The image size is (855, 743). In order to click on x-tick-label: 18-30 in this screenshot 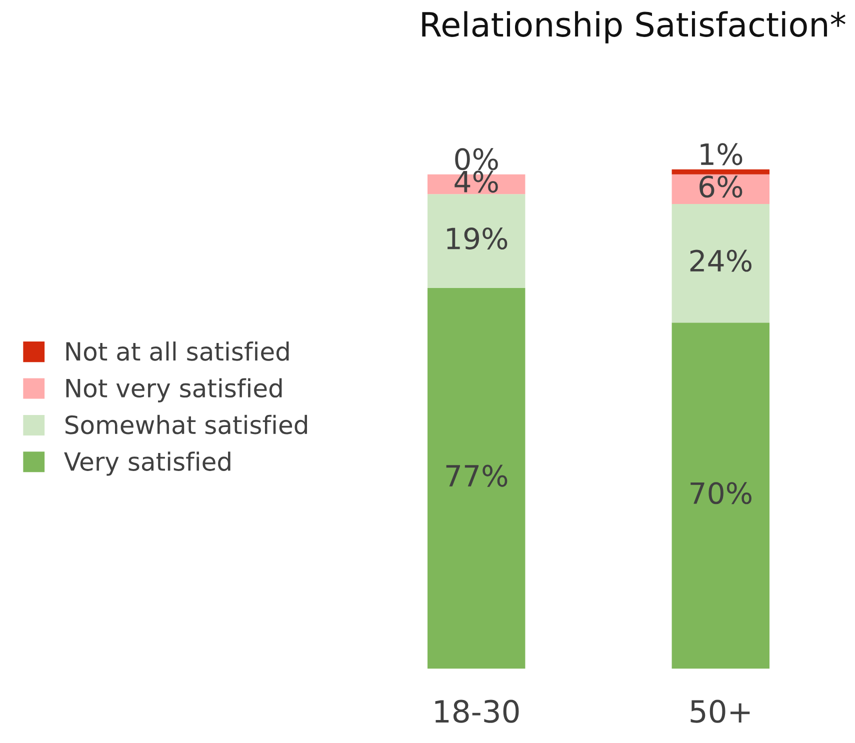, I will do `click(477, 711)`.